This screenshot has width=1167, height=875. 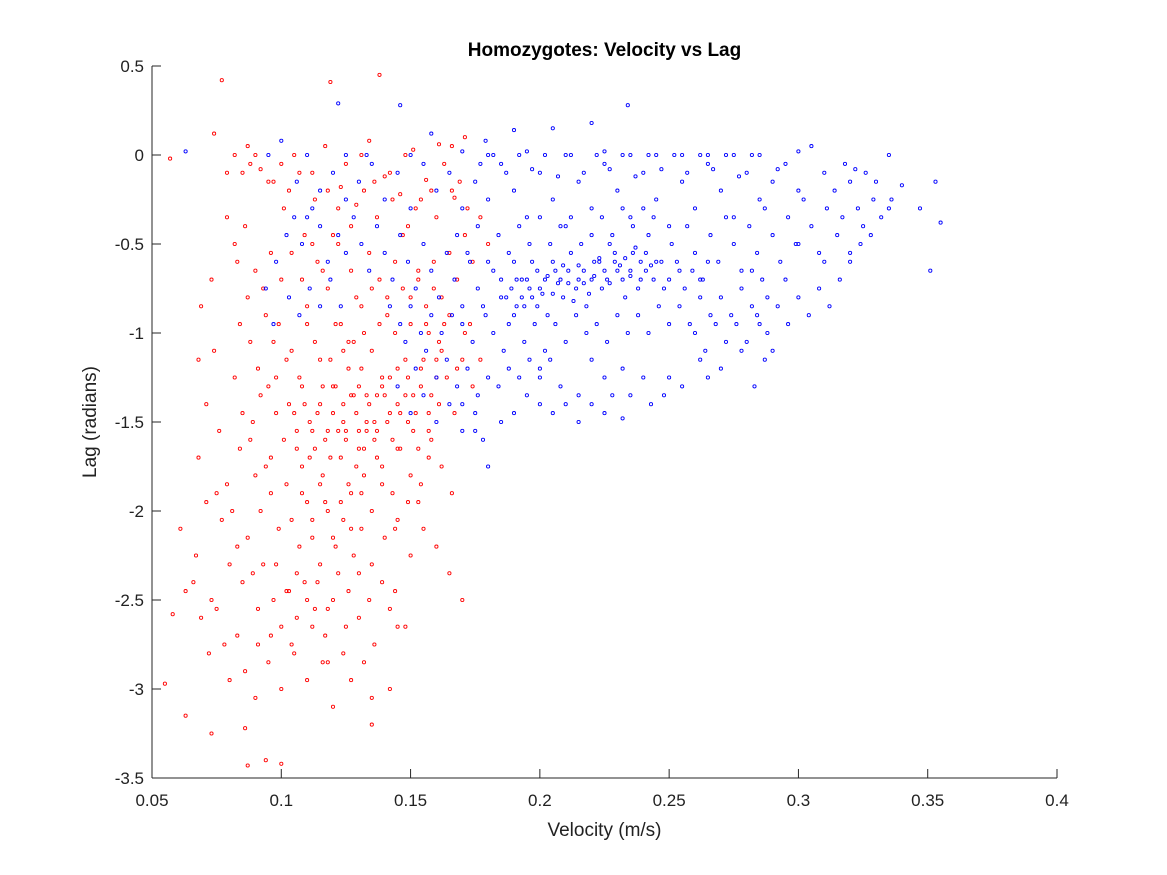 What do you see at coordinates (129, 244) in the screenshot?
I see `y-tick-label: -0.5` at bounding box center [129, 244].